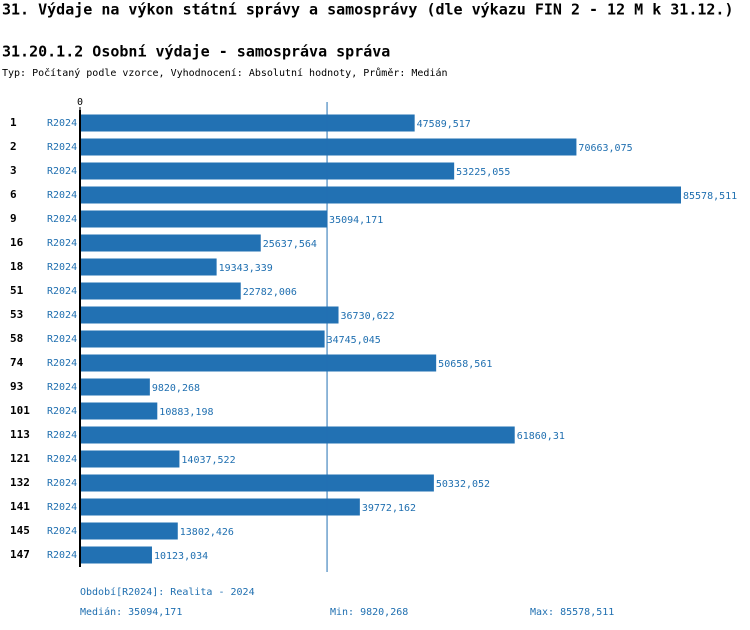  I want to click on row-label: 16, so click(17, 242).